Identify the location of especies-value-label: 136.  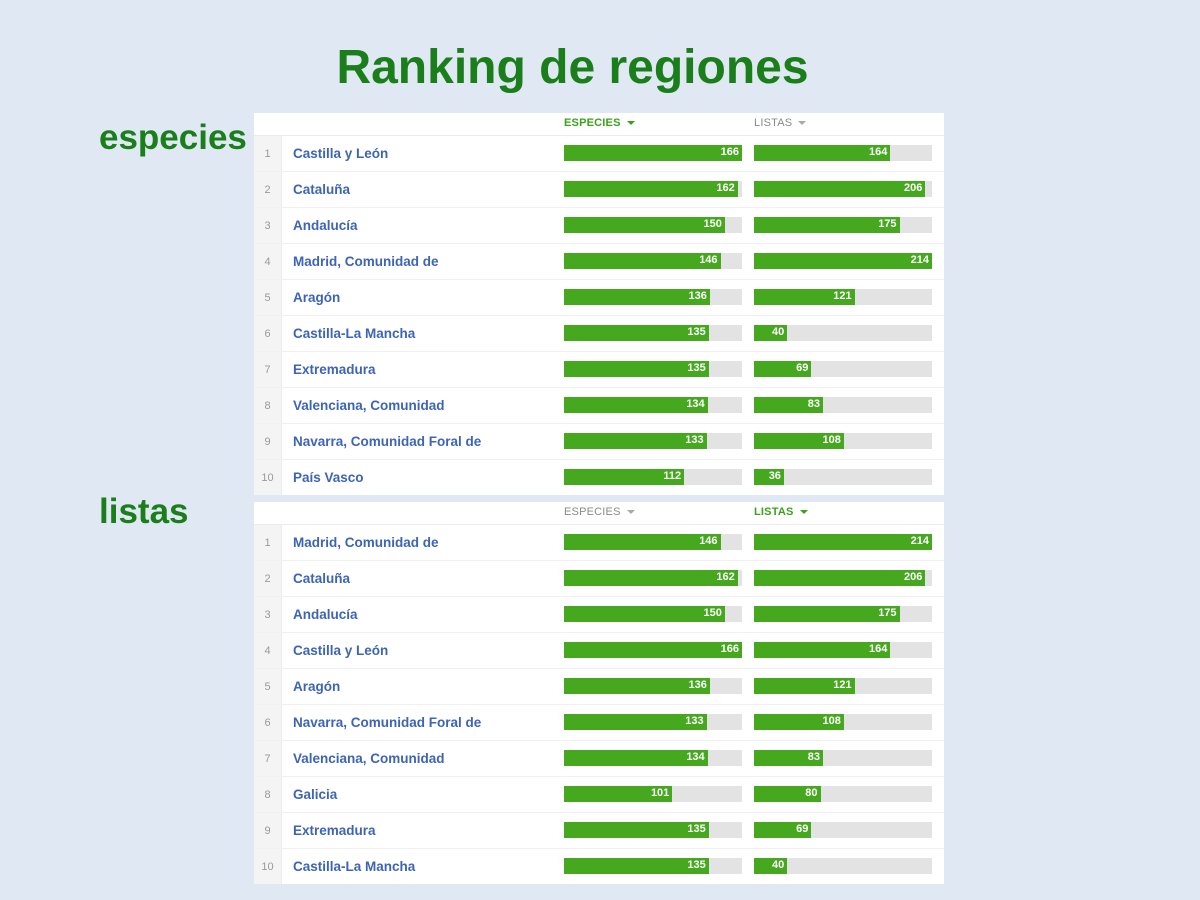
(697, 296).